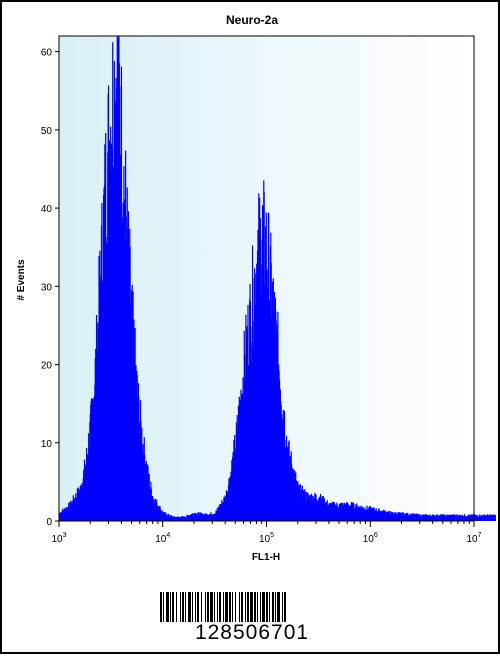 The width and height of the screenshot is (500, 656). I want to click on x-tick-label: 10⁶, so click(370, 538).